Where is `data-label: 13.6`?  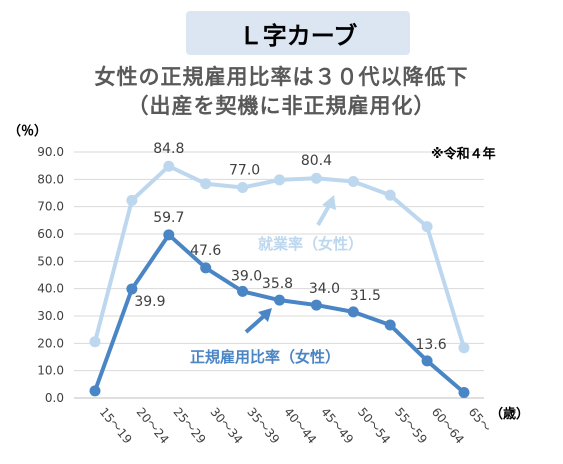
data-label: 13.6 is located at coordinates (431, 345).